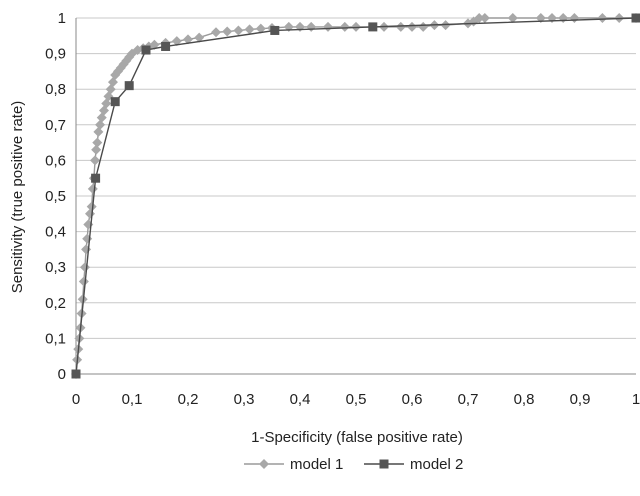  I want to click on y-axis-label: Sensitivity (true positive rate), so click(17, 197).